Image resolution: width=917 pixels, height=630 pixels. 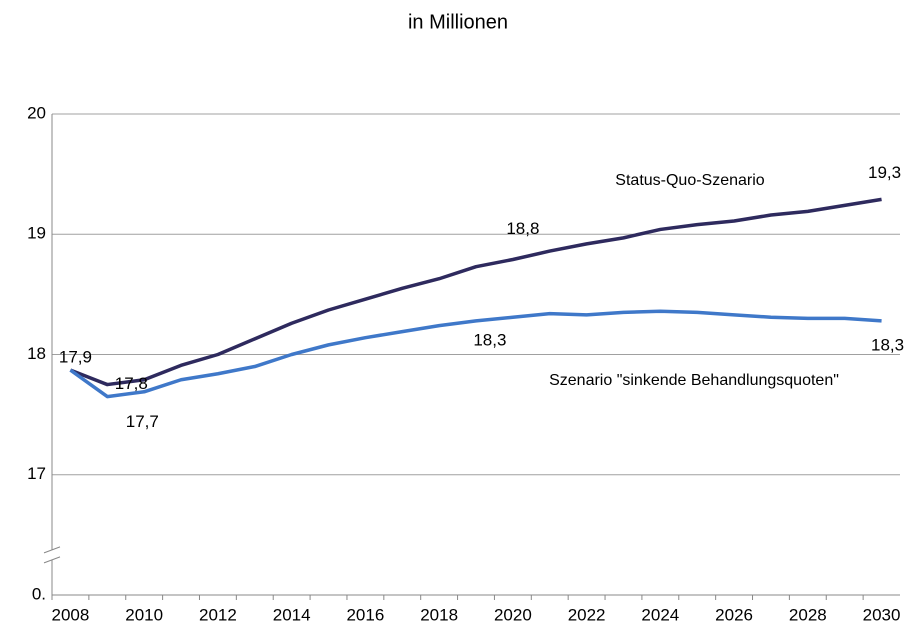 I want to click on x-tick-label: 2016, so click(x=365, y=614).